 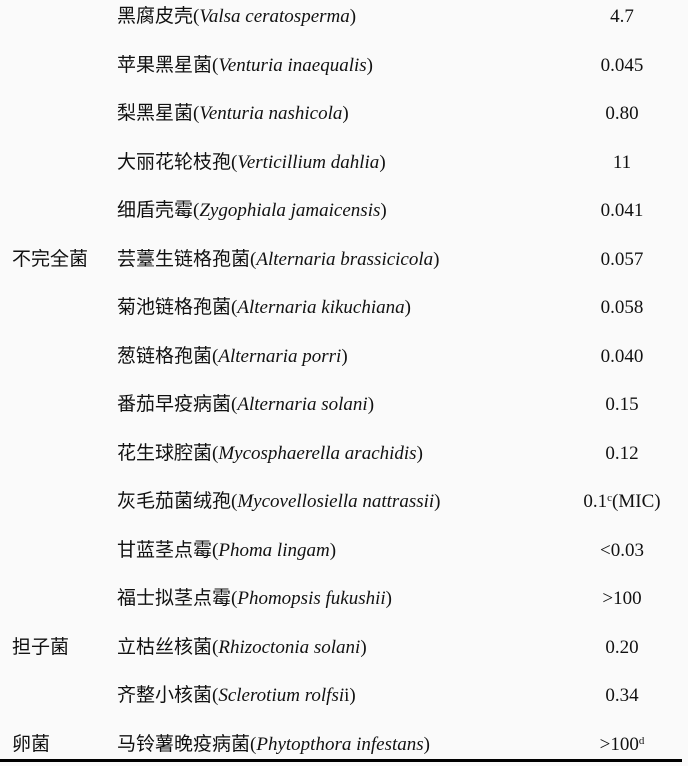 I want to click on table-row: 葱链格孢菌(Alternaria porri) 0.040, so click(x=344, y=357).